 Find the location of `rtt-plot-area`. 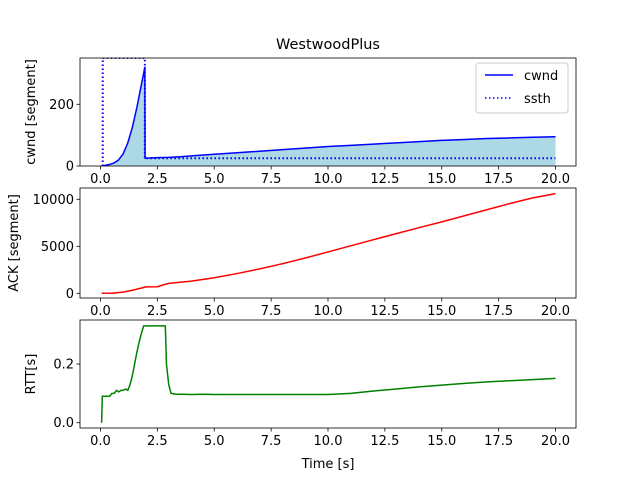

rtt-plot-area is located at coordinates (328, 374).